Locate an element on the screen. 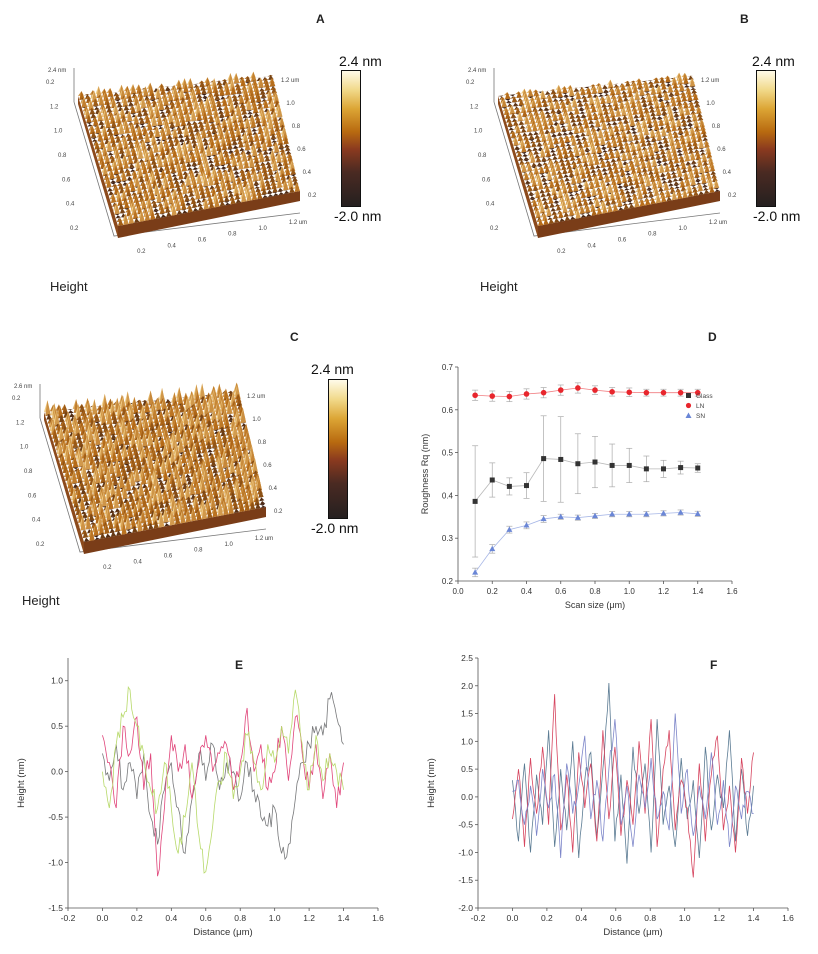  afm-y-tick-label: 0.6 is located at coordinates (66, 180).